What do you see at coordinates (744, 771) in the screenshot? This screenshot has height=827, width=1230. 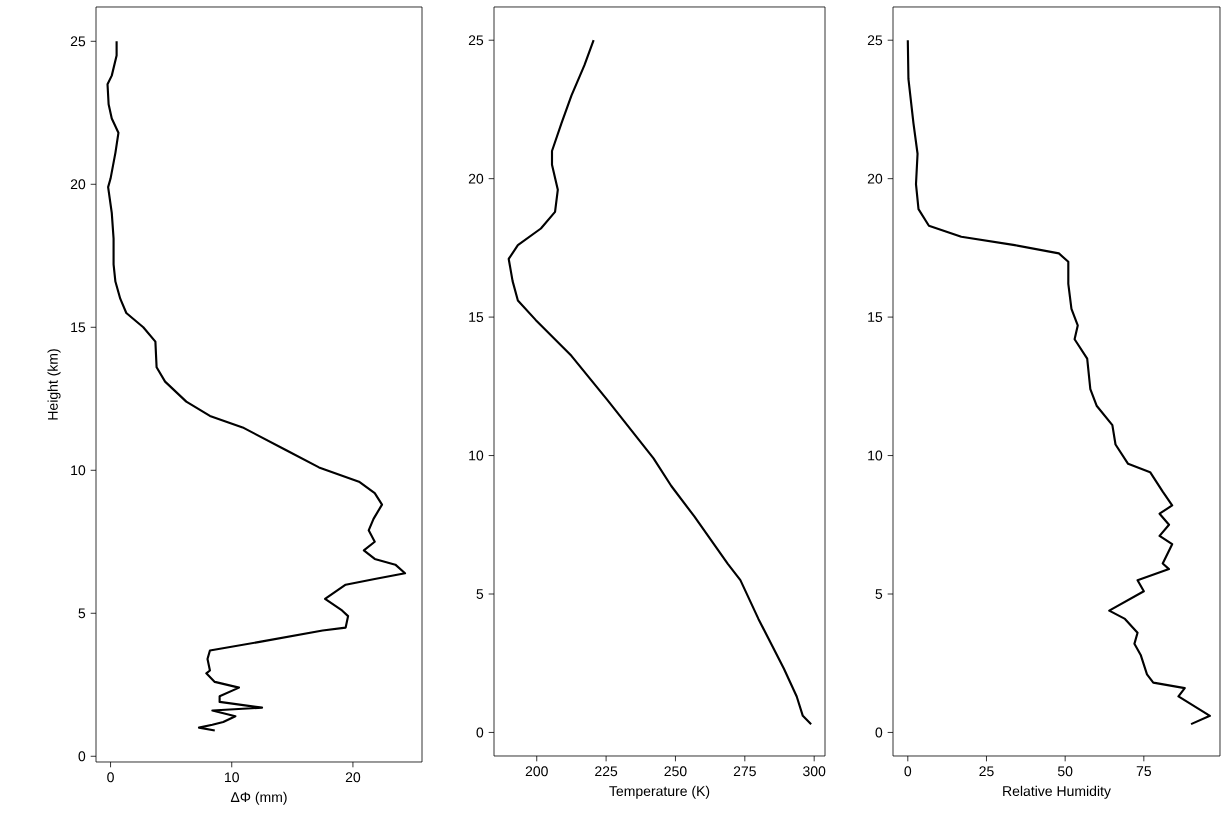 I see `x-tick-label: 275` at bounding box center [744, 771].